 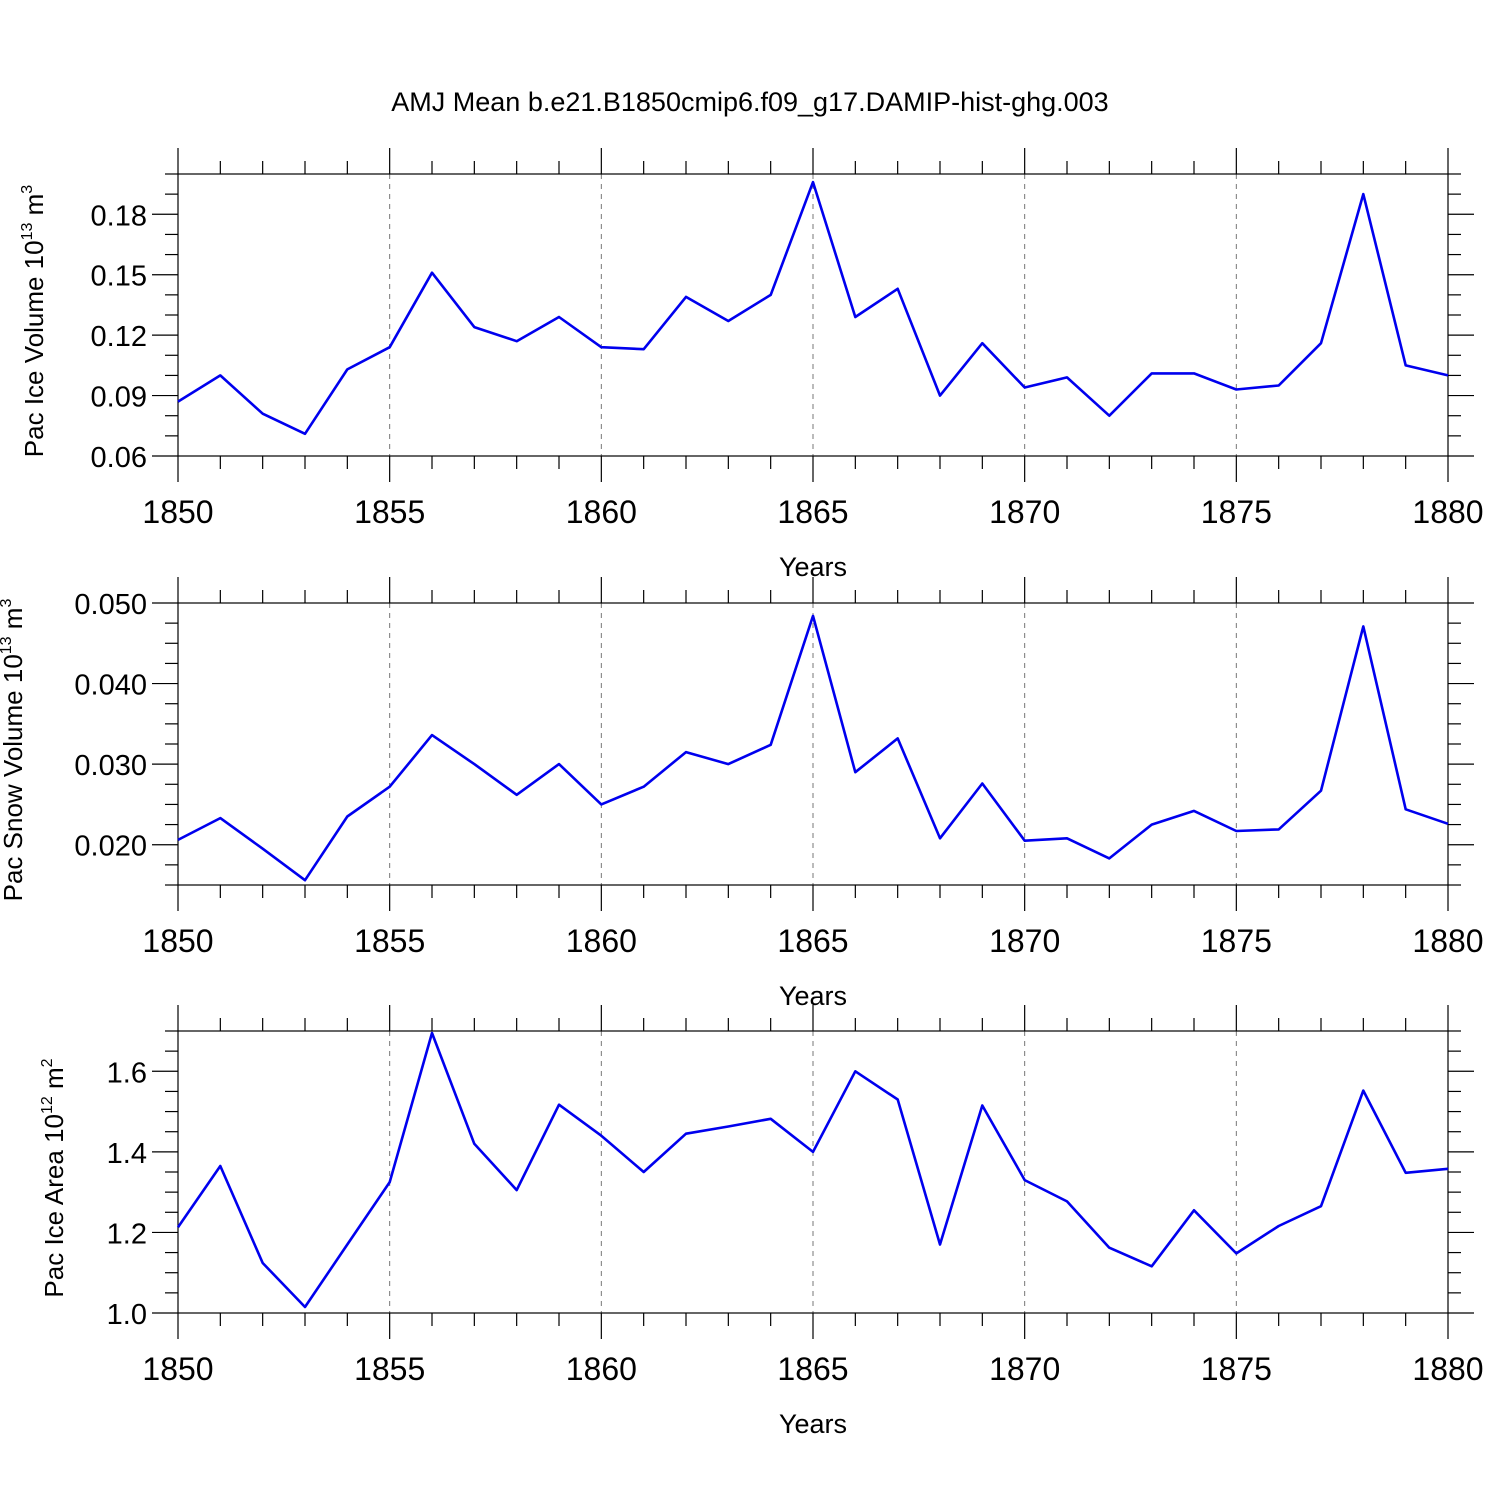 I want to click on x-axis-label: Years, so click(x=813, y=1424).